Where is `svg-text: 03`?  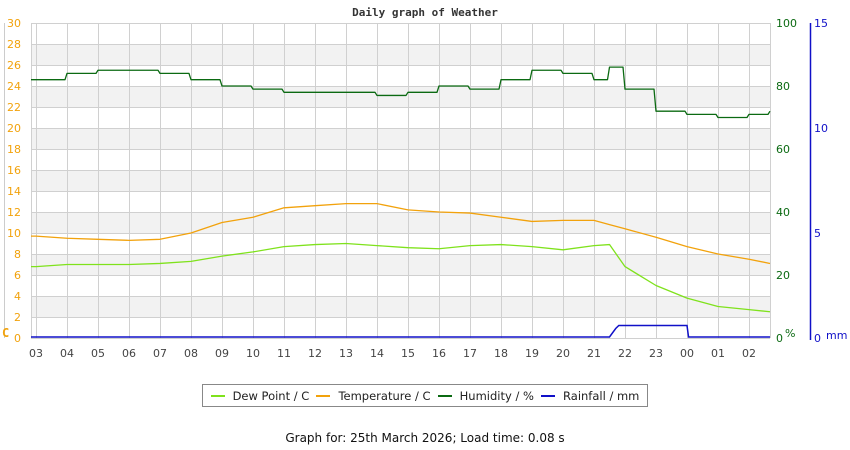
svg-text: 03 is located at coordinates (36, 353).